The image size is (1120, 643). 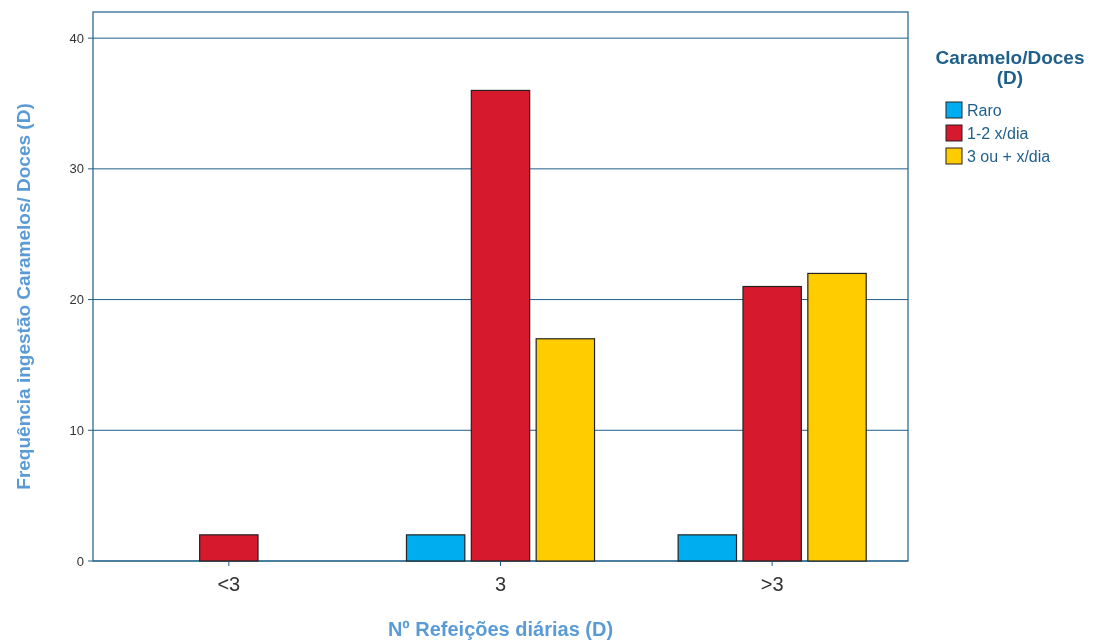 I want to click on y-axis-title: Frequência ingestão Caramelos/ Doces (D), so click(x=23, y=296).